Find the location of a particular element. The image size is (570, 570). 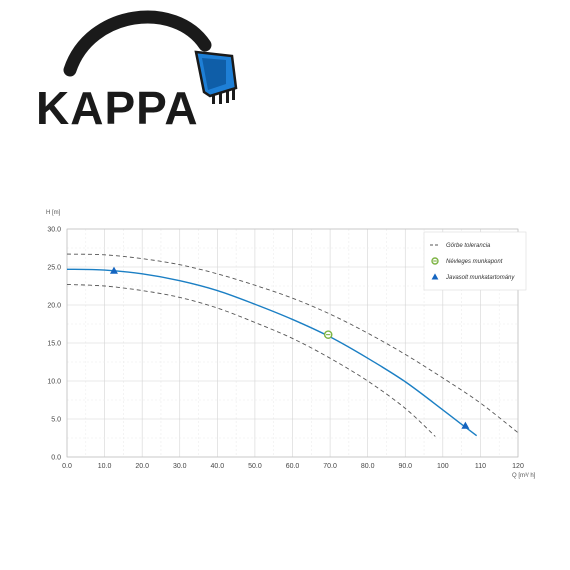

legend-label: Javasolt munkatartomány is located at coordinates (480, 278).